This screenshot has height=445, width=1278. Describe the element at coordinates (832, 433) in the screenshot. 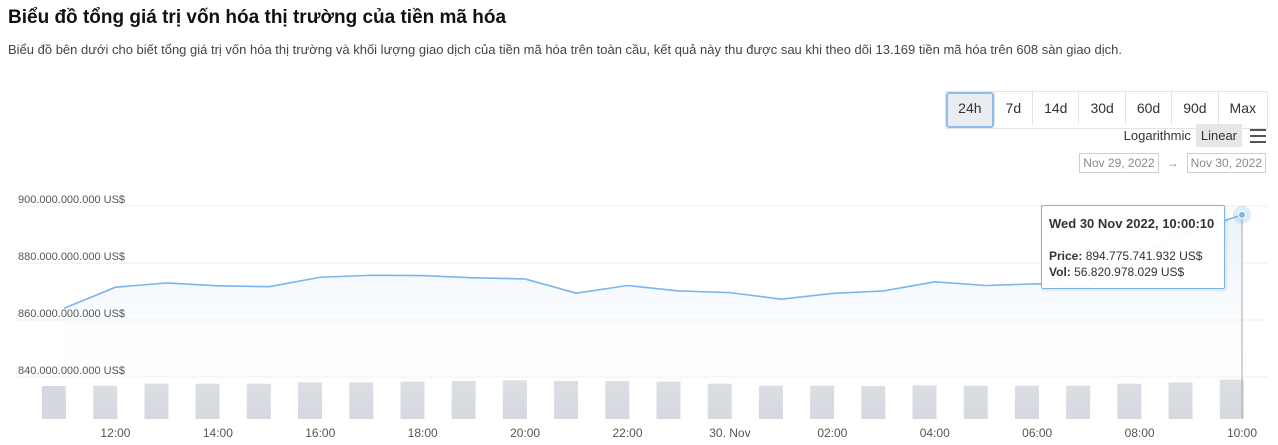

I see `x-tick-label: 02:00` at that location.